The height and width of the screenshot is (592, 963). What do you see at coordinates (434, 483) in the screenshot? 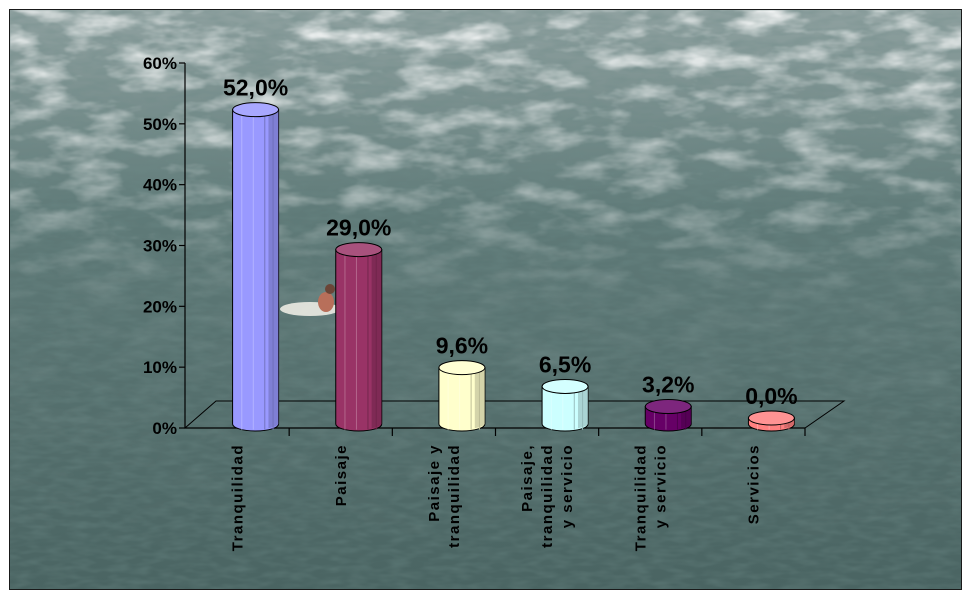
I see `category-label: Paisaje y` at bounding box center [434, 483].